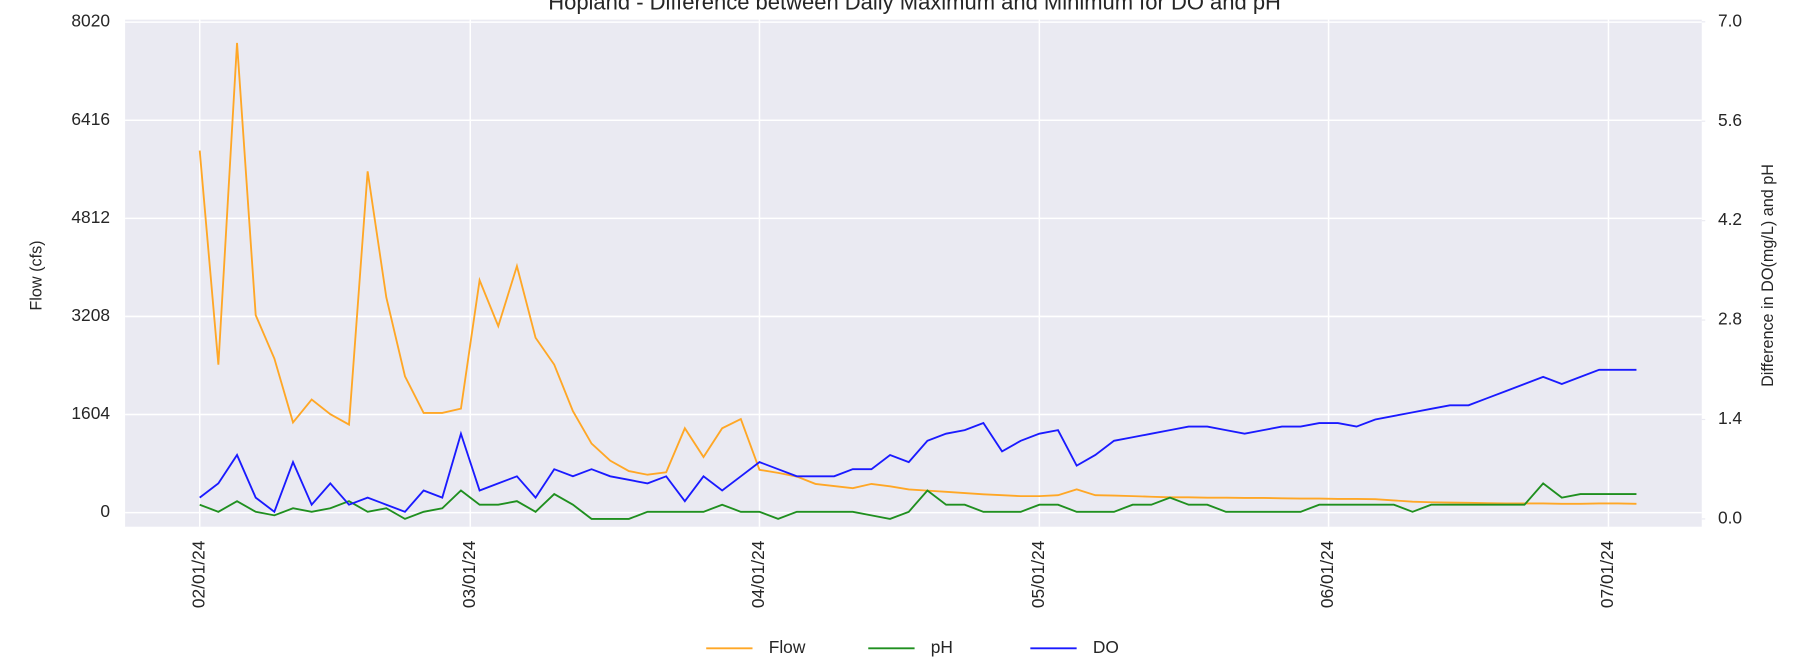  Describe the element at coordinates (758, 574) in the screenshot. I see `x-tick-label: 04/01/24` at that location.